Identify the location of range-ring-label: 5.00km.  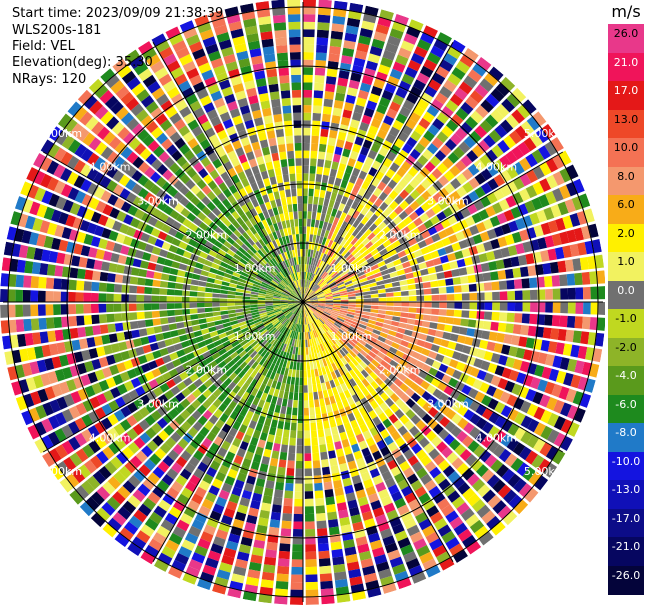
(62, 471).